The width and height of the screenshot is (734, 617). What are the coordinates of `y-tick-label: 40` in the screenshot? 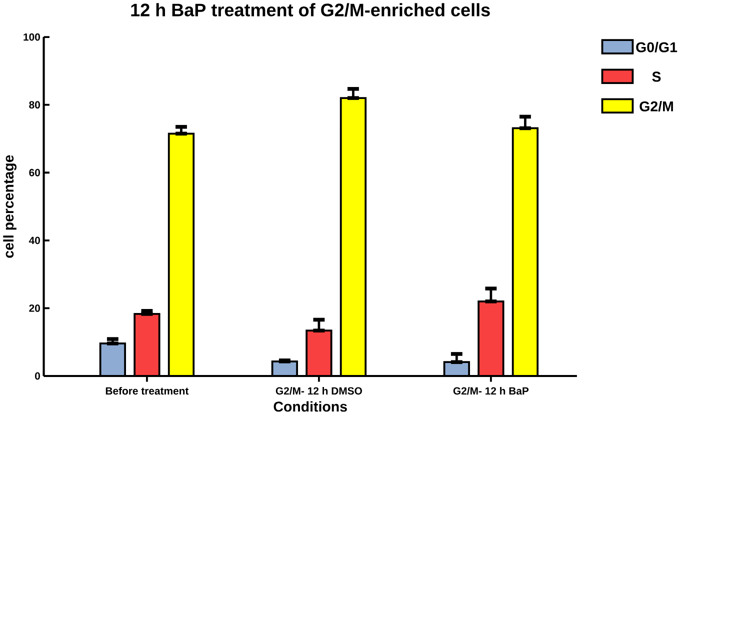 It's located at (34, 240).